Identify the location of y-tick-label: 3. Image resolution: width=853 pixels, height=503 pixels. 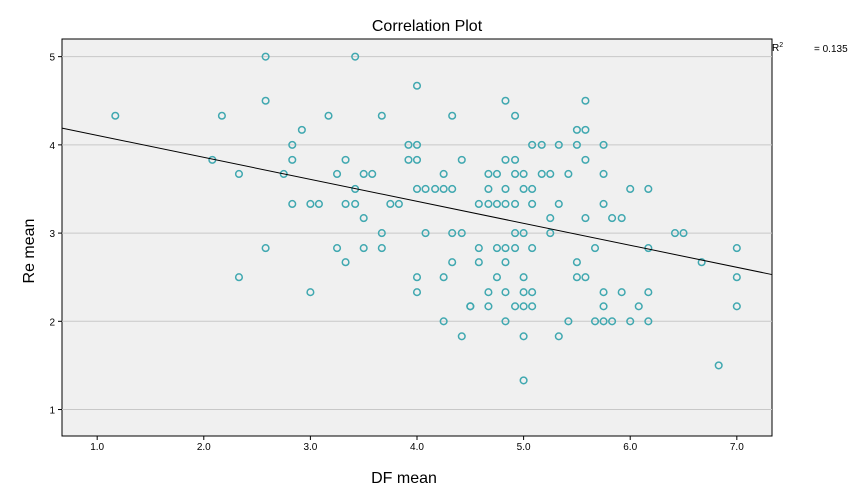
(52, 234).